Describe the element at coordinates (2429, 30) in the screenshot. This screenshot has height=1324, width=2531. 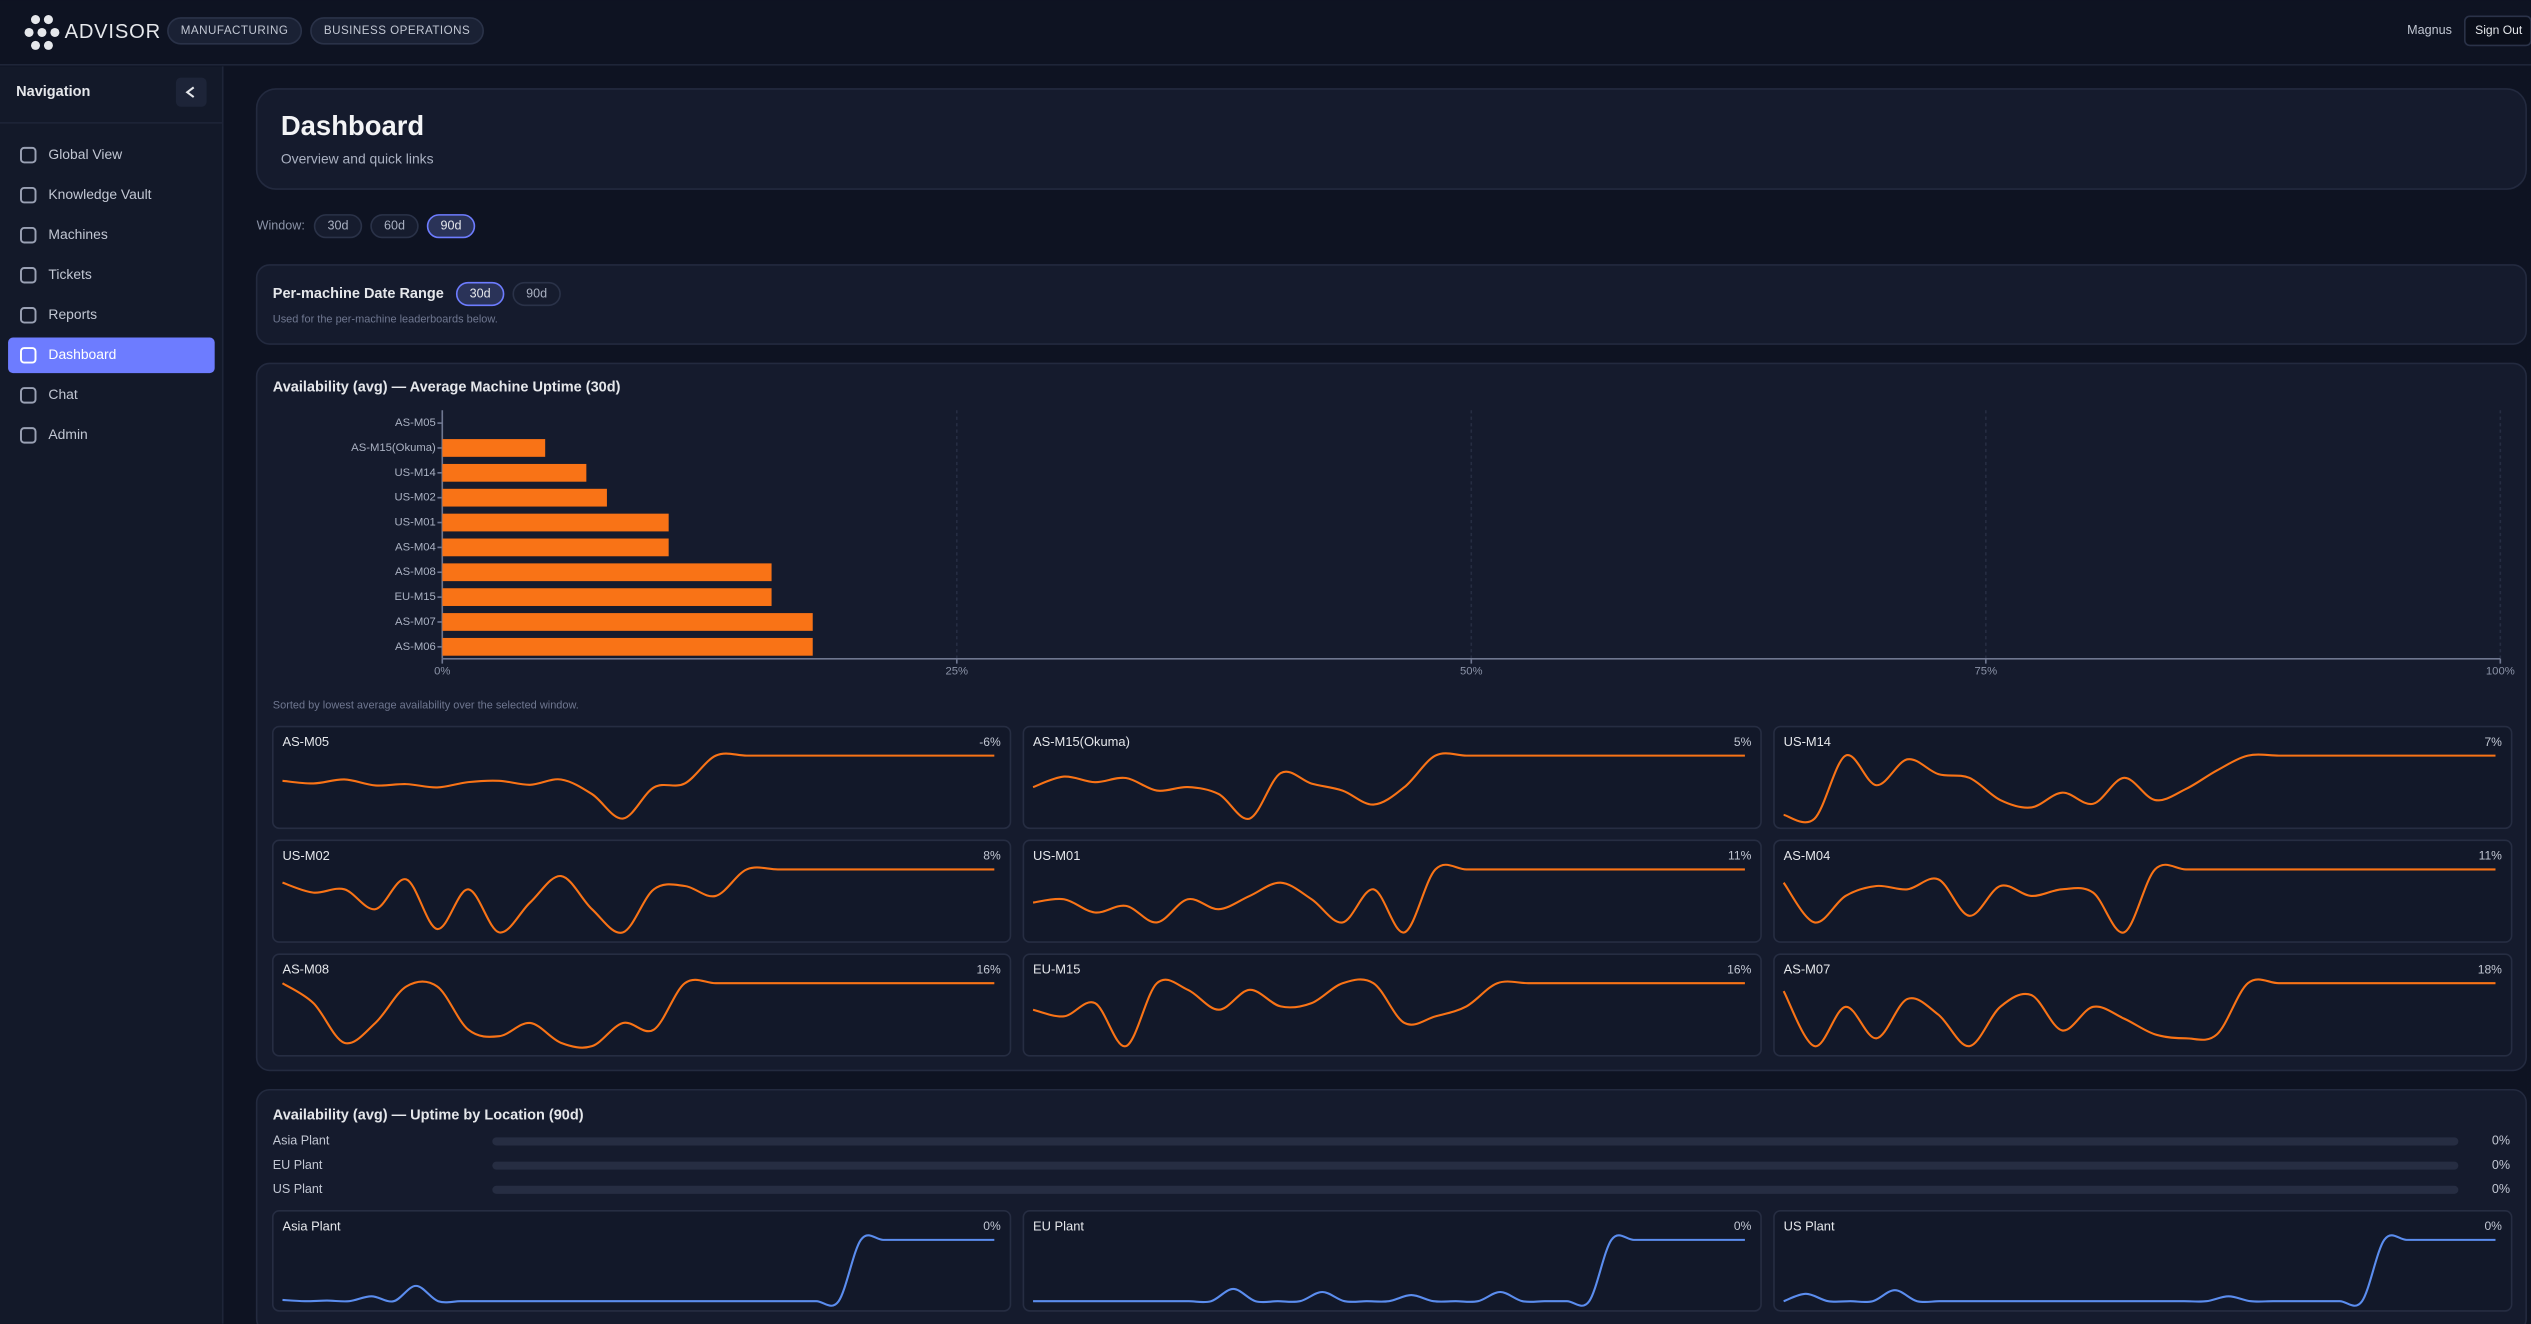
I see `user-name: Magnus` at that location.